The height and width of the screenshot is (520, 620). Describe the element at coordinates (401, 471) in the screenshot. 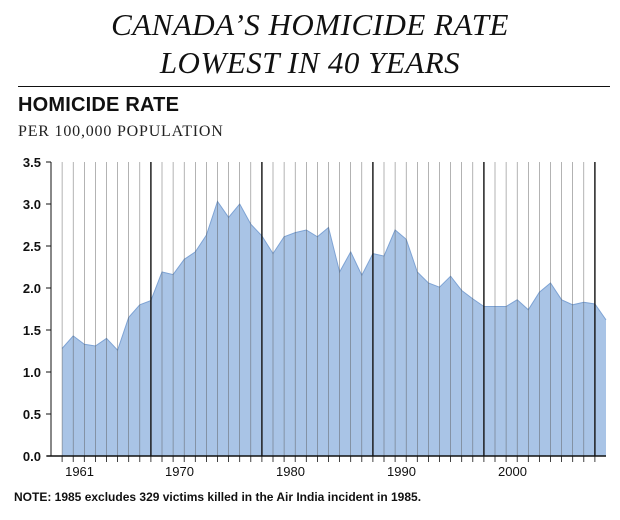

I see `x-tick-label: 1990` at that location.